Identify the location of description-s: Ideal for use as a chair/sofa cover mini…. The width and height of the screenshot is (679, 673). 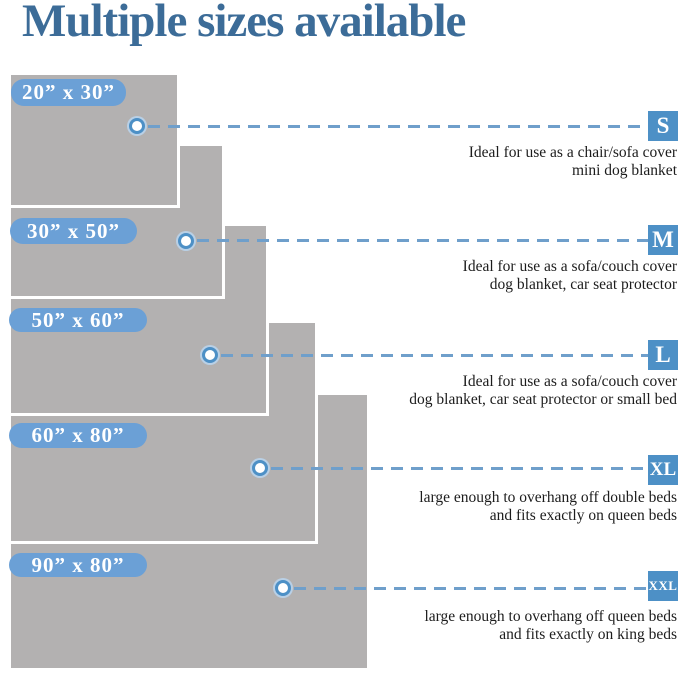
(462, 162).